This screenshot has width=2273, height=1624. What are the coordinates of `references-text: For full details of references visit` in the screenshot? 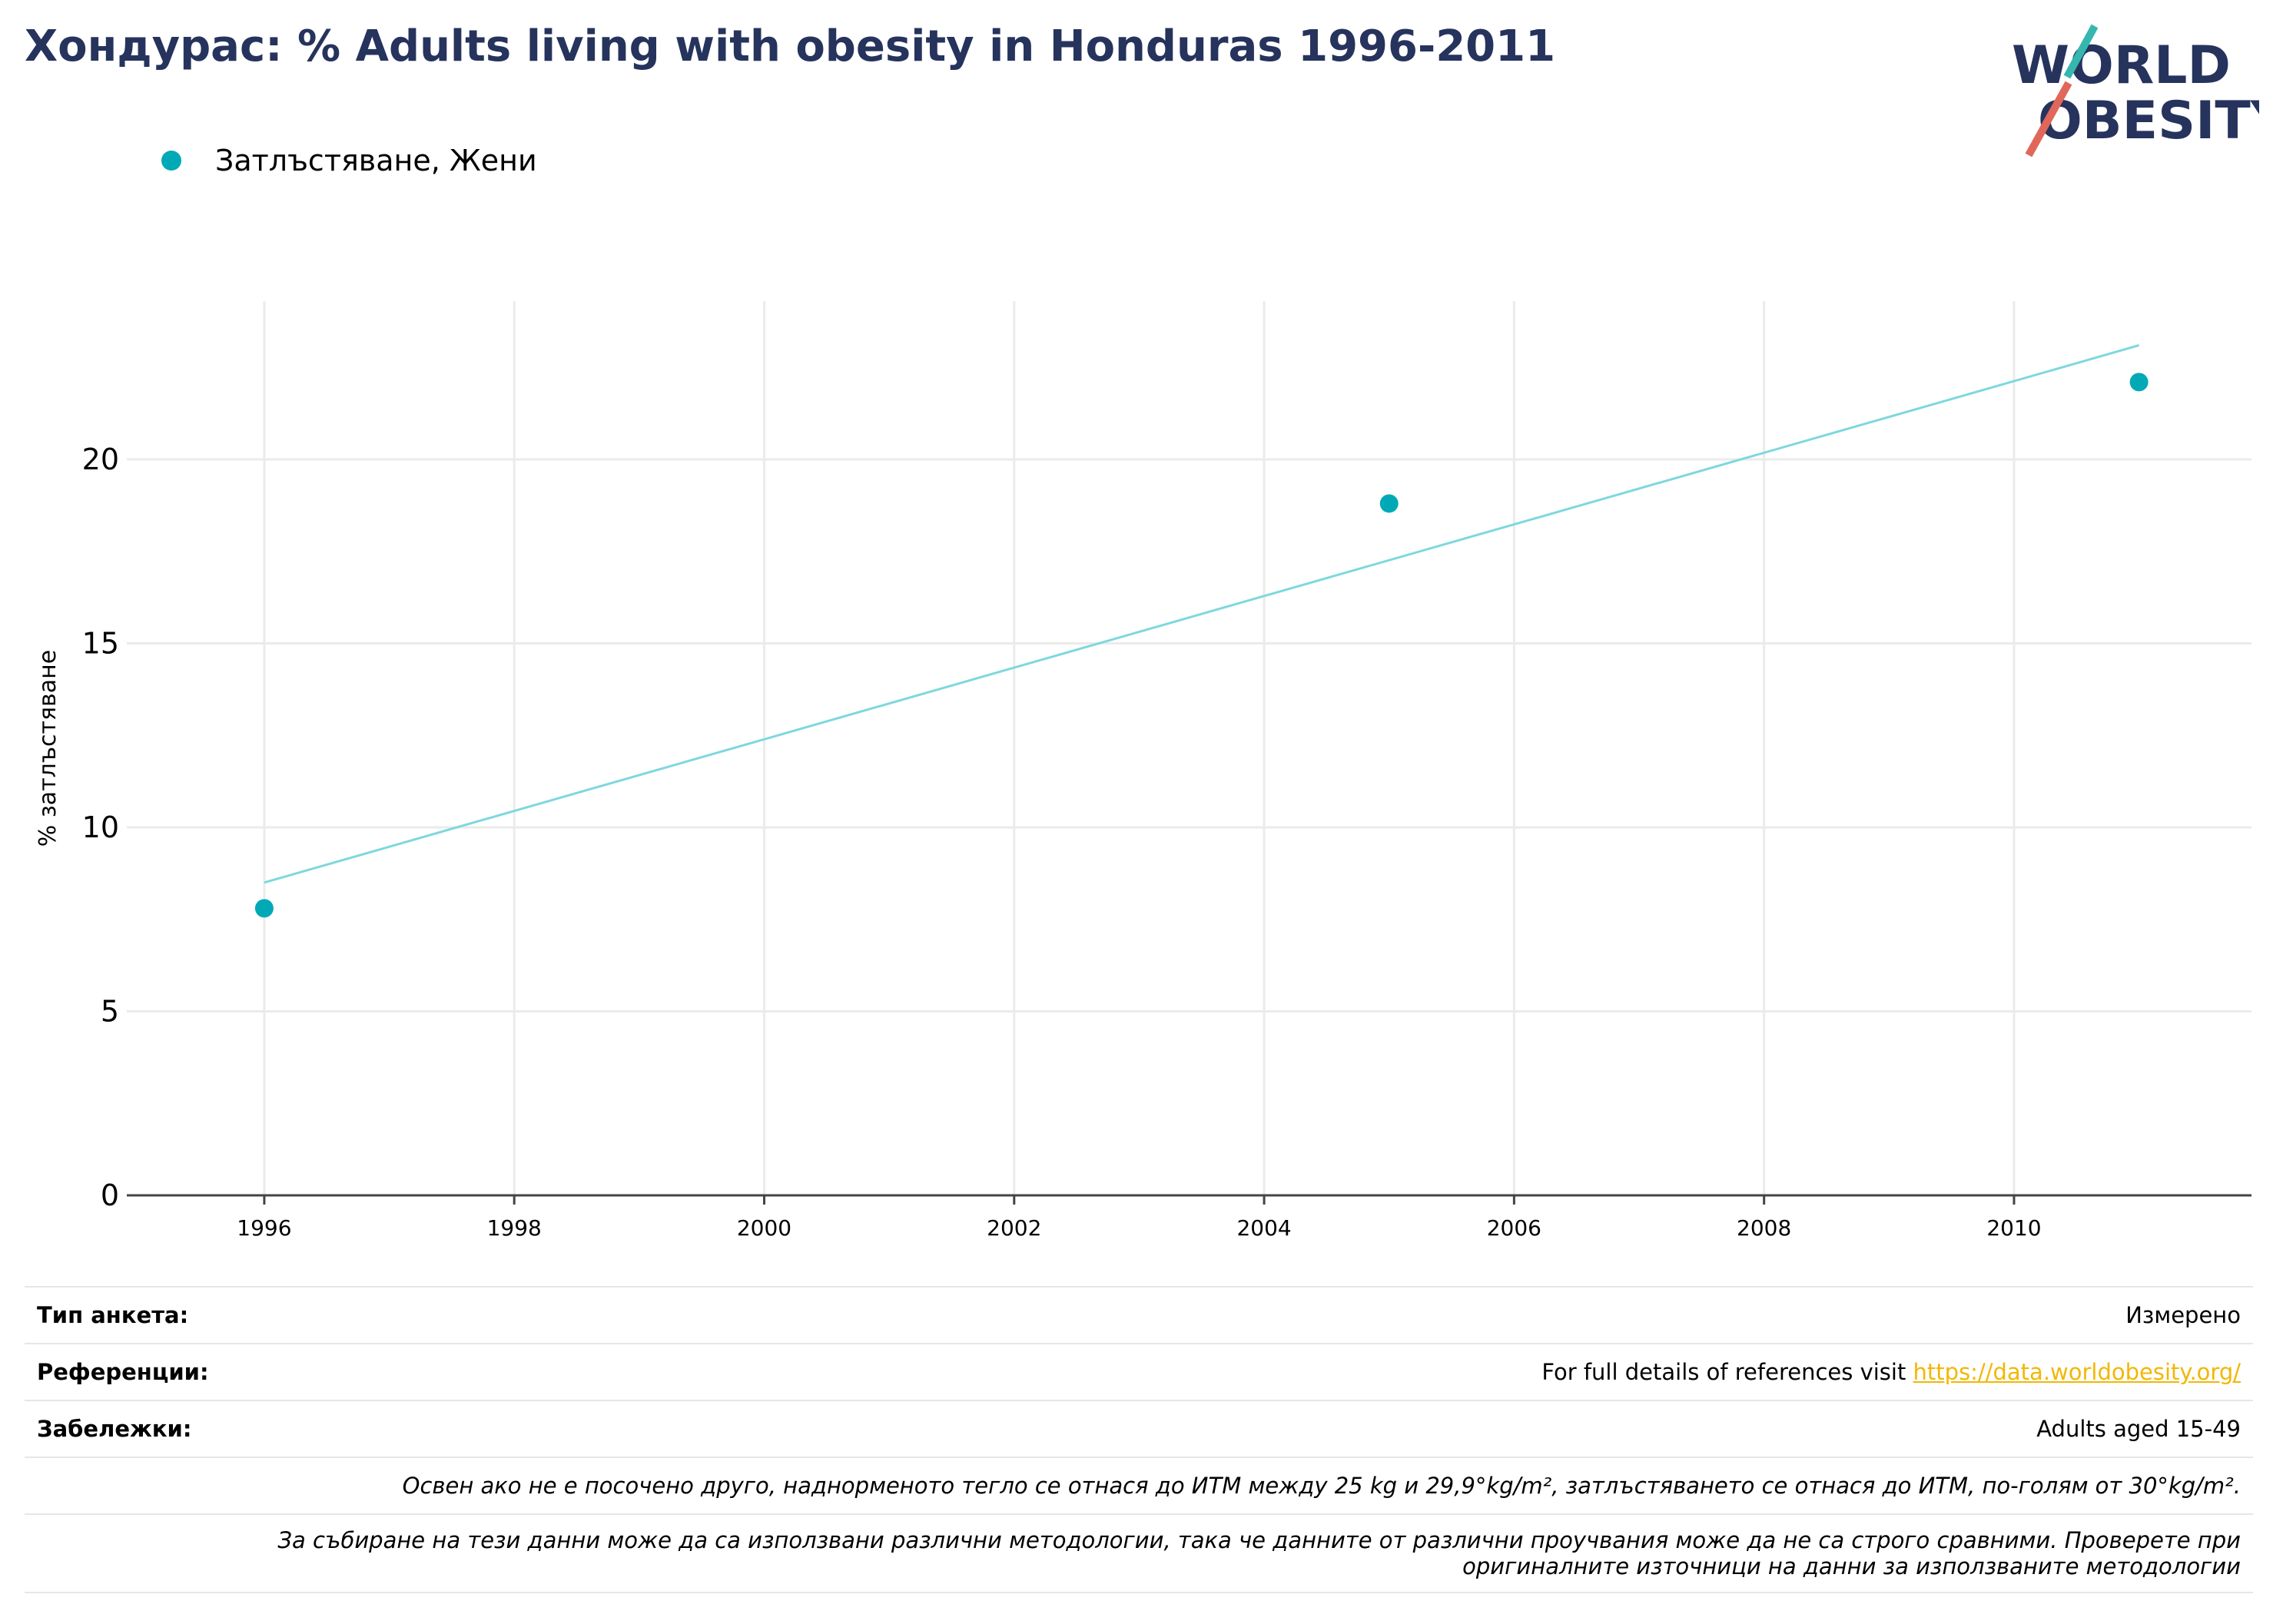 It's located at (1727, 1372).